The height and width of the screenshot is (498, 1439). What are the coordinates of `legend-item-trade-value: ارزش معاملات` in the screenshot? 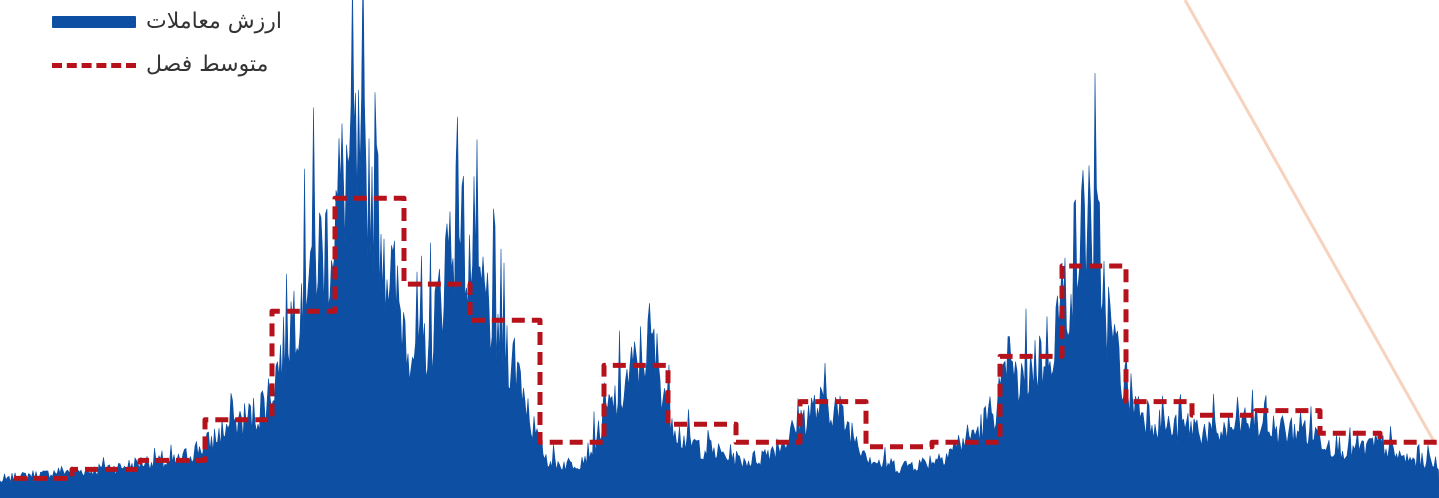 It's located at (167, 22).